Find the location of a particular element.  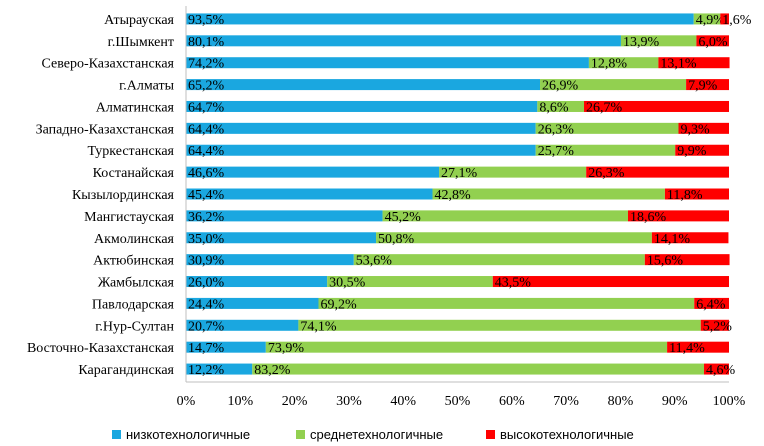

data-label: 1,6% is located at coordinates (737, 20).